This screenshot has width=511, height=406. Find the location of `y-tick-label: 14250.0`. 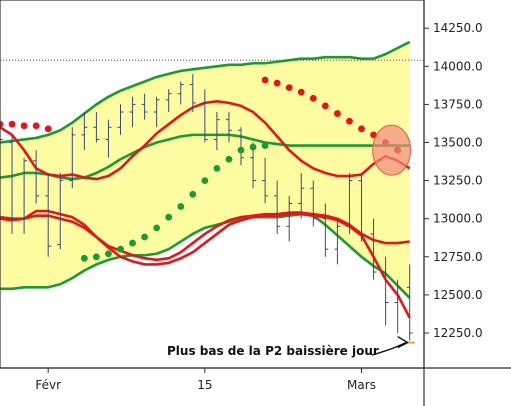

y-tick-label: 14250.0 is located at coordinates (458, 28).